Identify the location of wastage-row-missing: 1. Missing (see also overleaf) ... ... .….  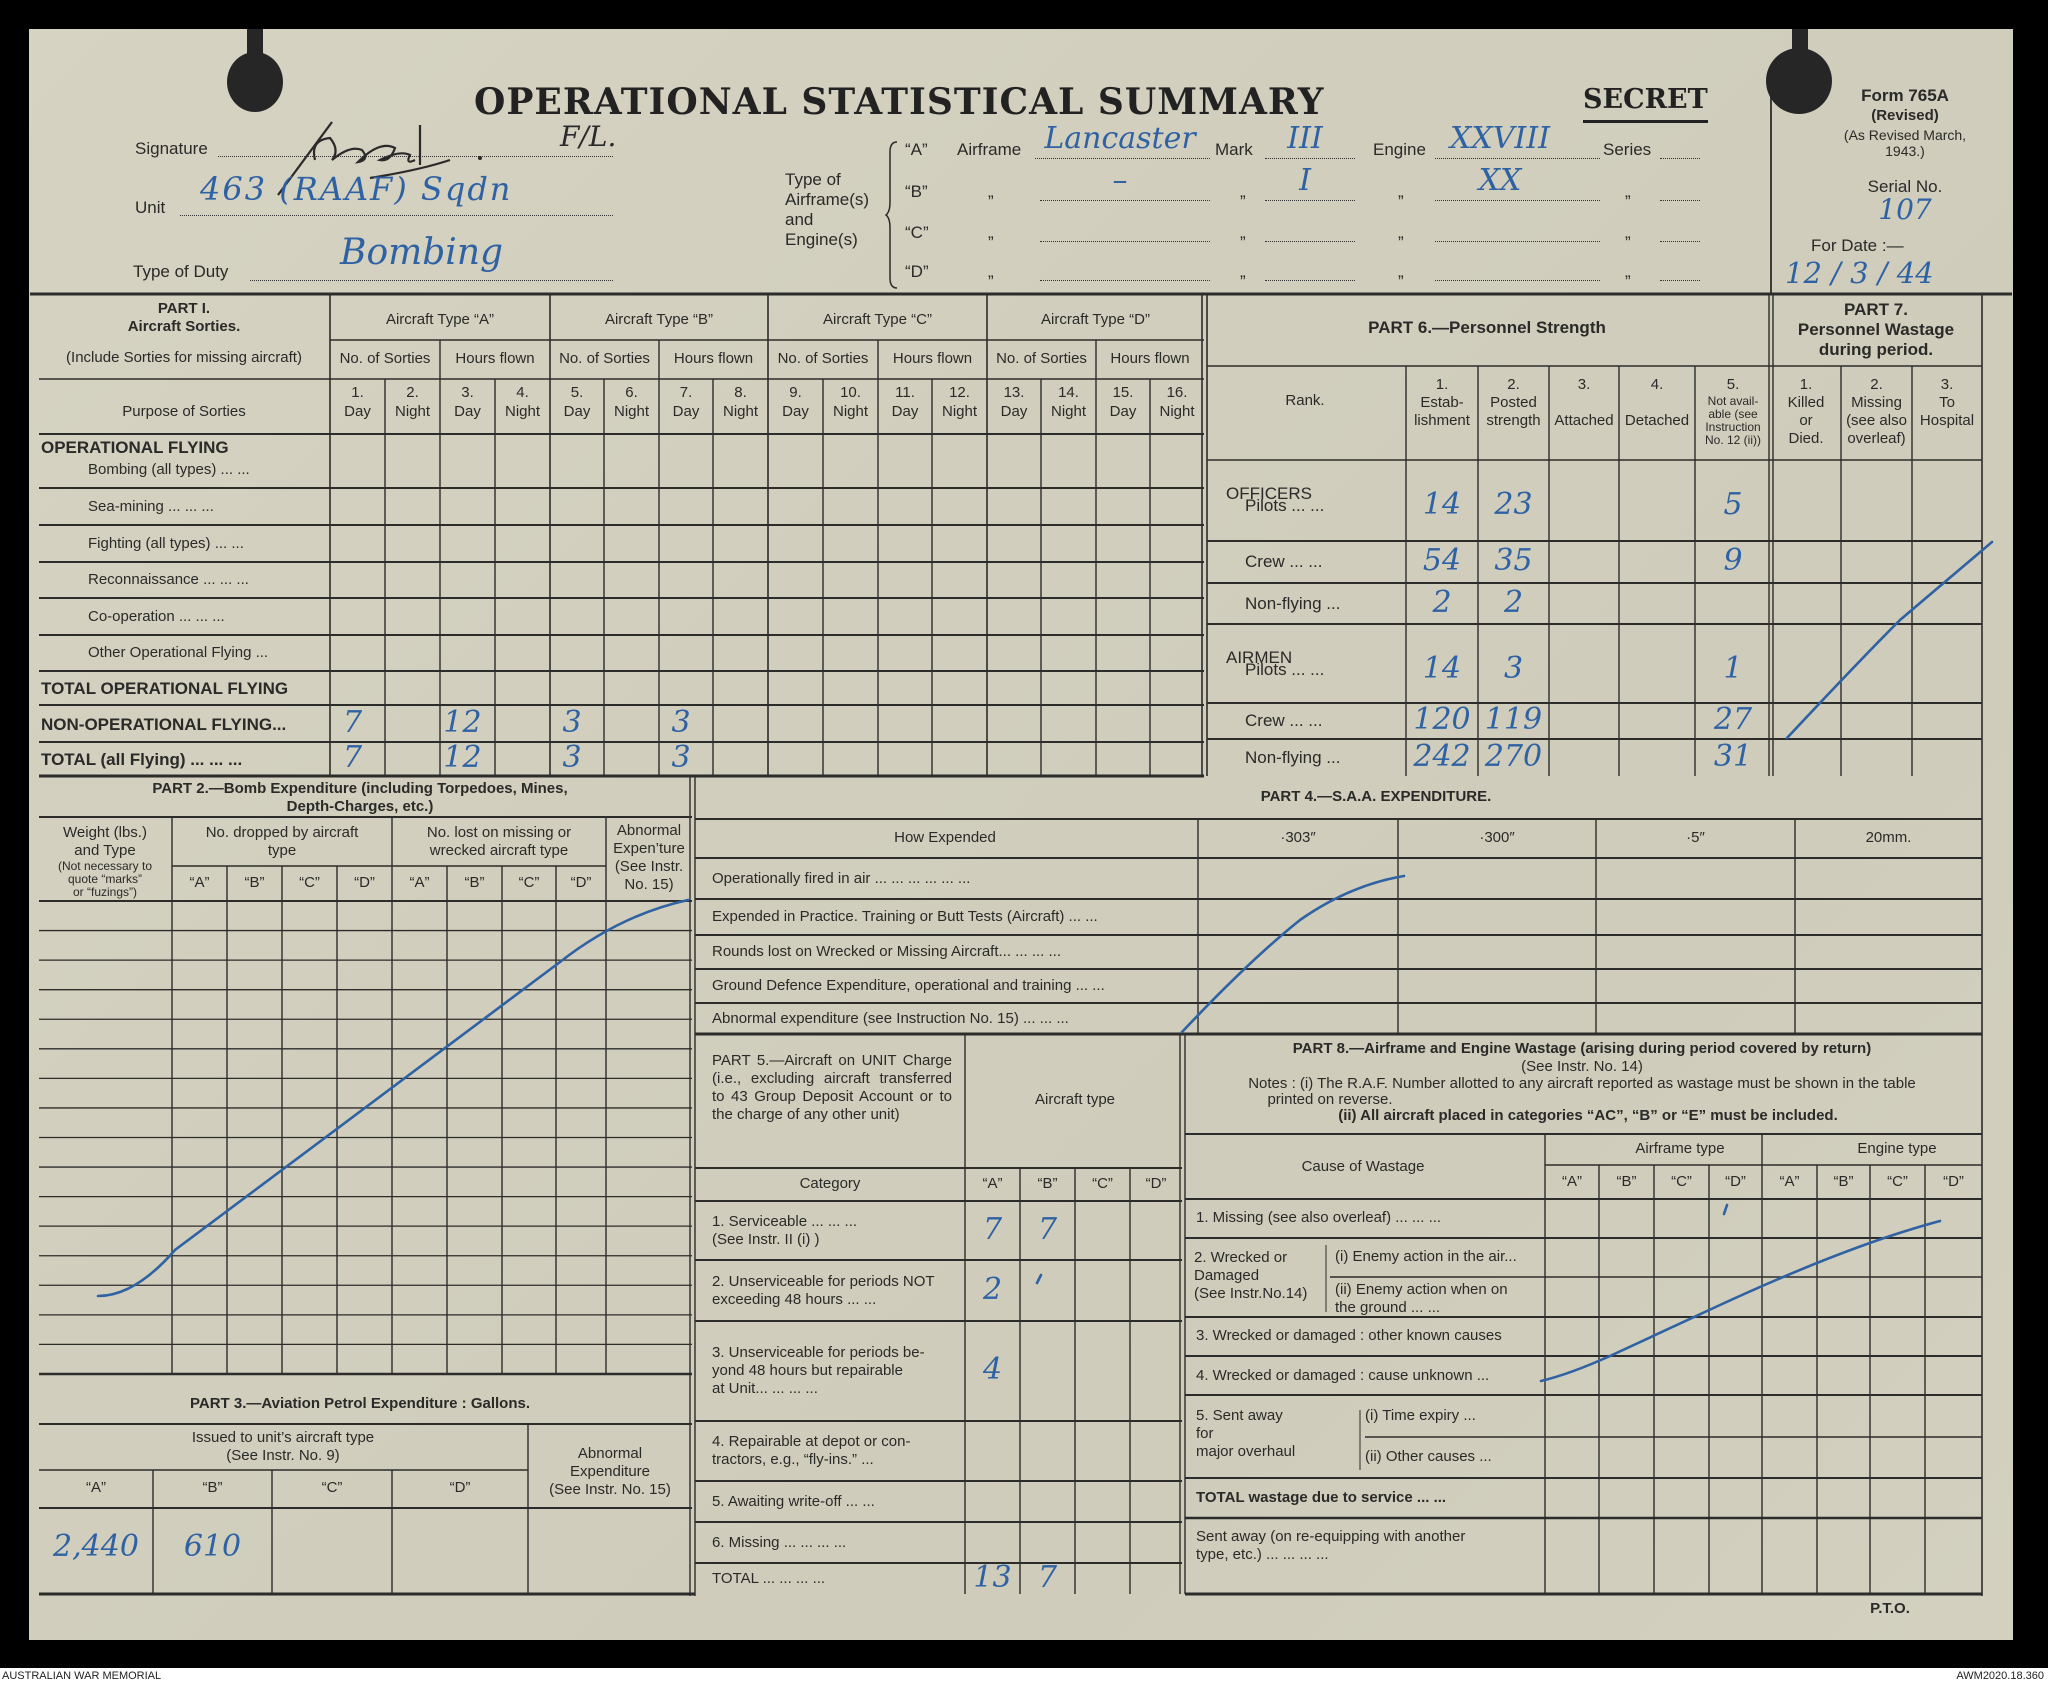
(1319, 1217).